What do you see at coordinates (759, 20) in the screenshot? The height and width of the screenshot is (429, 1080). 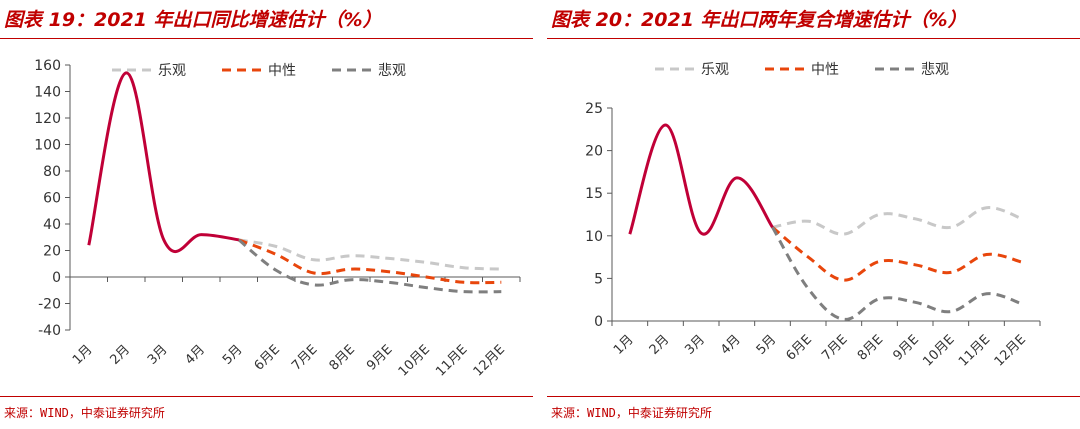 I see `chart-title: 图表 20：2021 年出口两年复合增速估计（%）` at bounding box center [759, 20].